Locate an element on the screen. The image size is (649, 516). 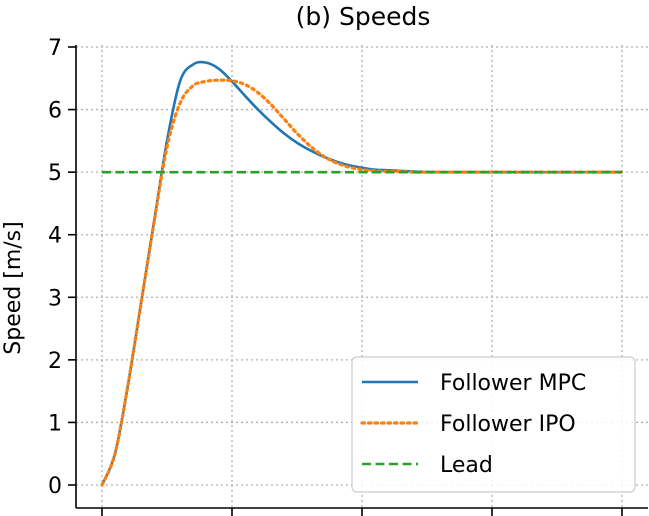
legend-box is located at coordinates (493, 424).